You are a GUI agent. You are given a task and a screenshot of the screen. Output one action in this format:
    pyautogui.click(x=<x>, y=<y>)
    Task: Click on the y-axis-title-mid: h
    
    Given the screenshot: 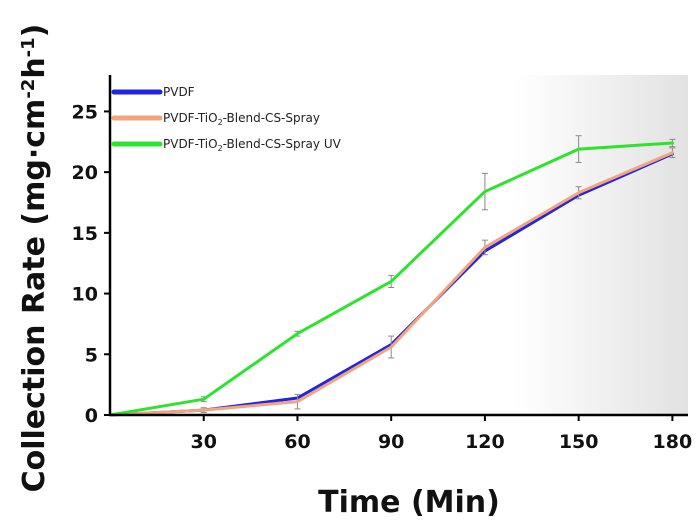 What is the action you would take?
    pyautogui.click(x=34, y=67)
    